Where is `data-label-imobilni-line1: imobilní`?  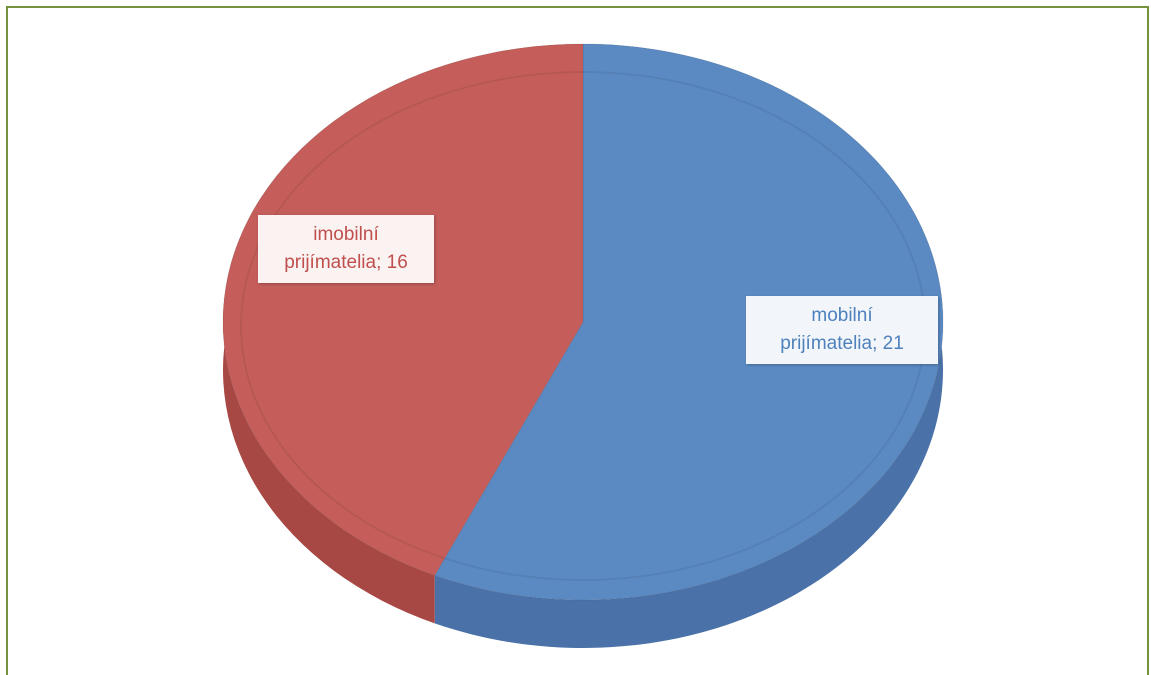 data-label-imobilni-line1: imobilní is located at coordinates (346, 234).